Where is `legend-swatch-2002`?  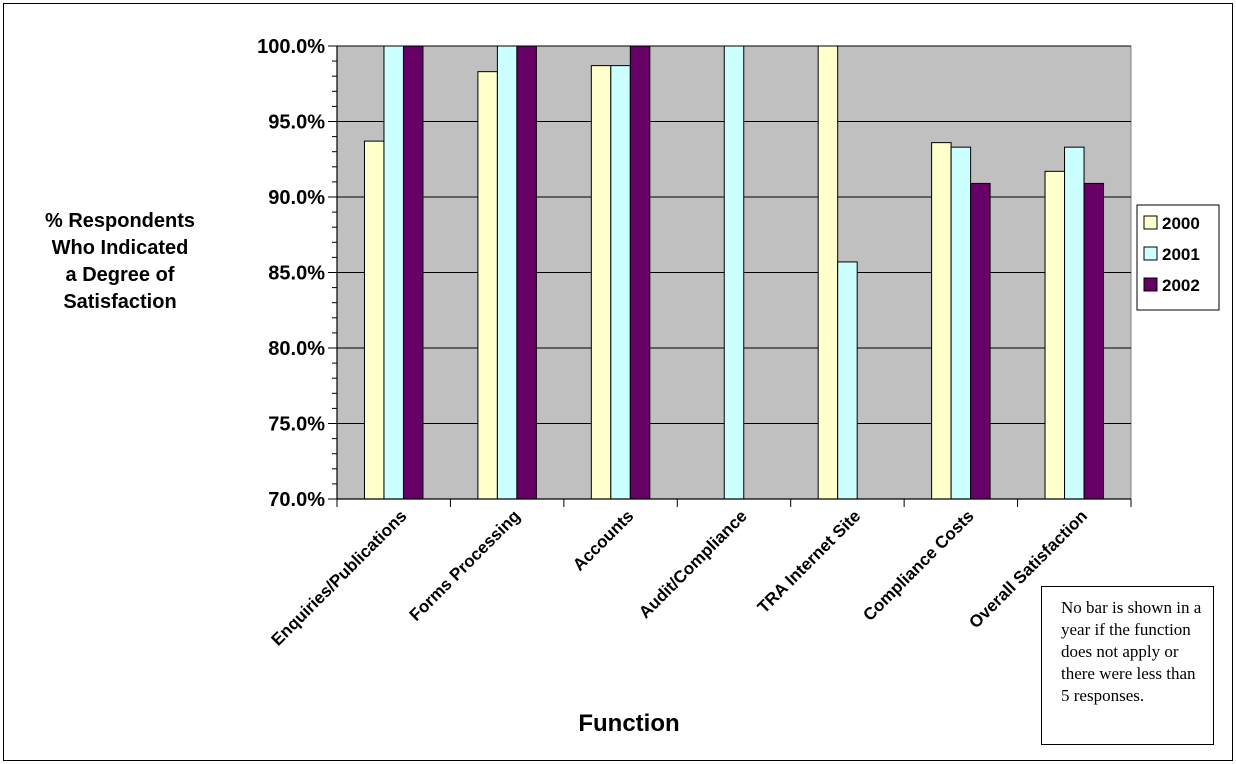 legend-swatch-2002 is located at coordinates (1150, 284).